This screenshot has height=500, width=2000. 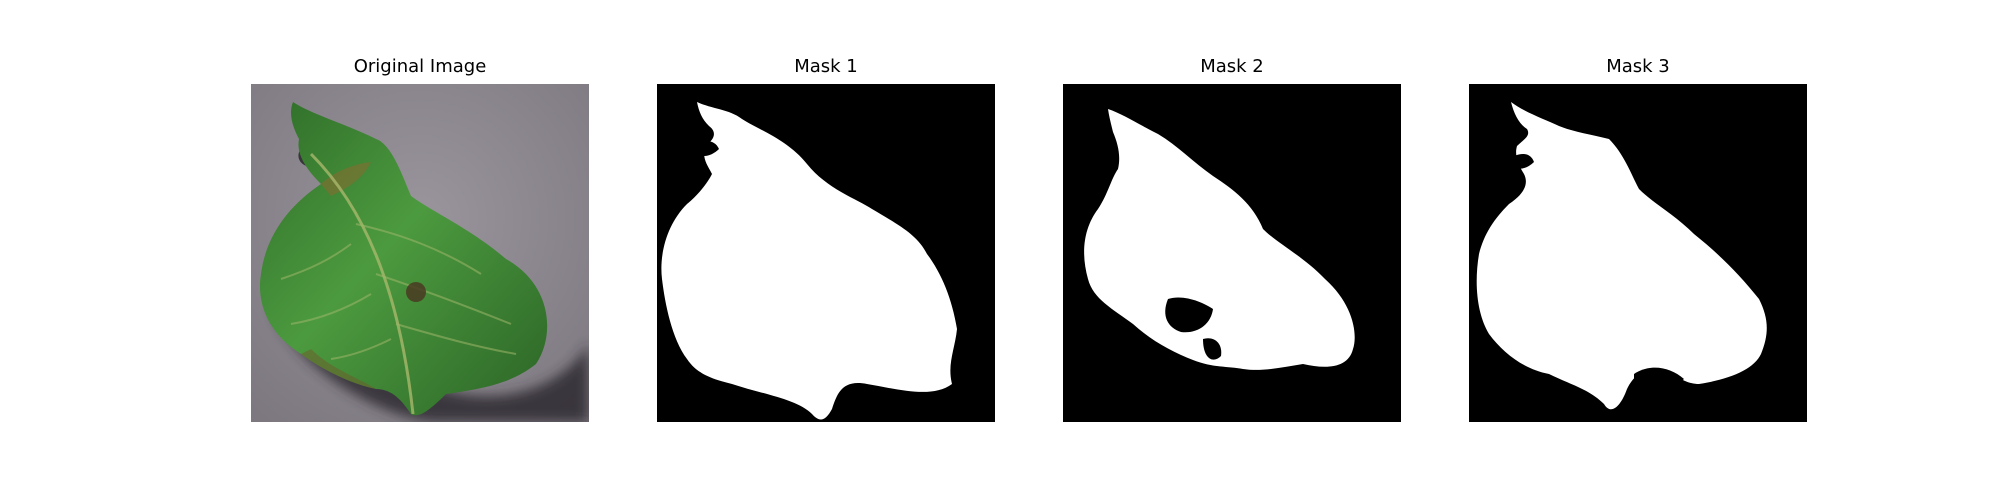 What do you see at coordinates (1232, 66) in the screenshot?
I see `panel-title: Mask 2` at bounding box center [1232, 66].